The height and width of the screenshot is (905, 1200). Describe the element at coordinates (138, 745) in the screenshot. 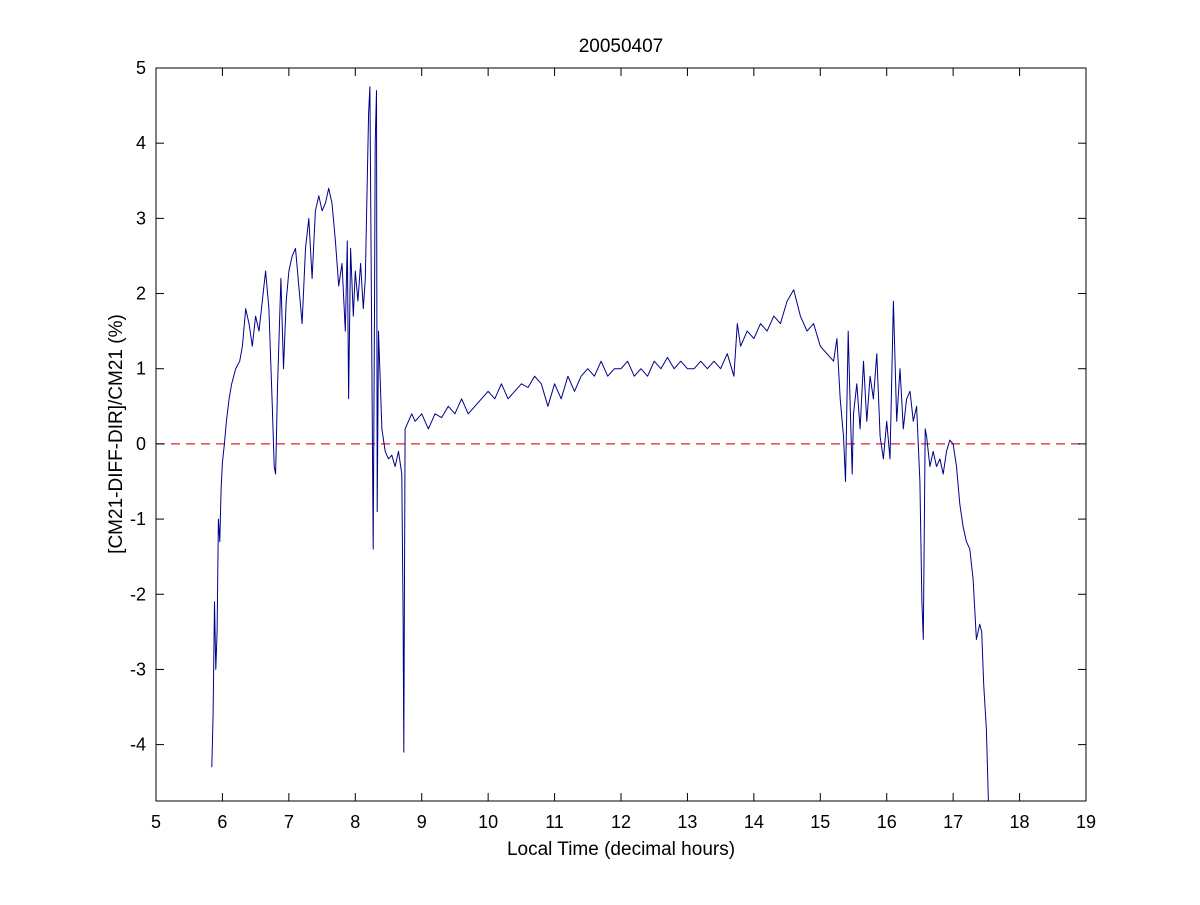

I see `y-tick-label: -4` at that location.